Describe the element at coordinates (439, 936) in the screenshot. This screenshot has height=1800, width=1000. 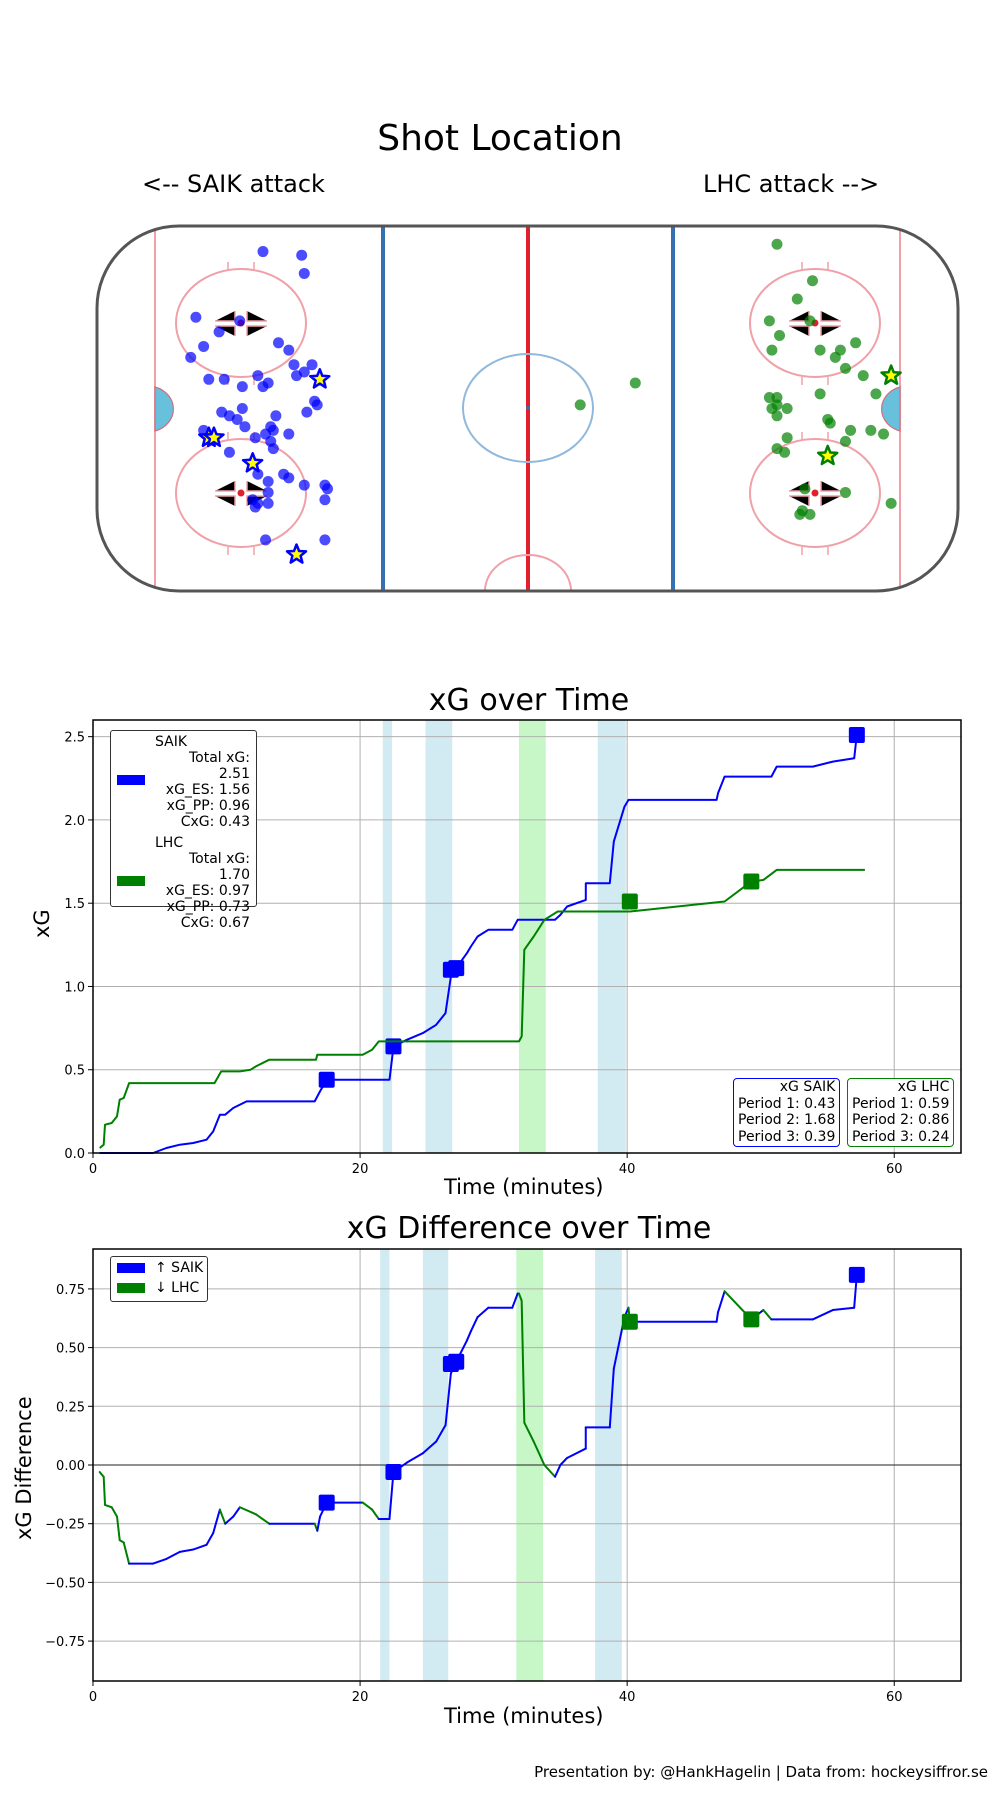
I see `shaded-saik-powerplay` at that location.